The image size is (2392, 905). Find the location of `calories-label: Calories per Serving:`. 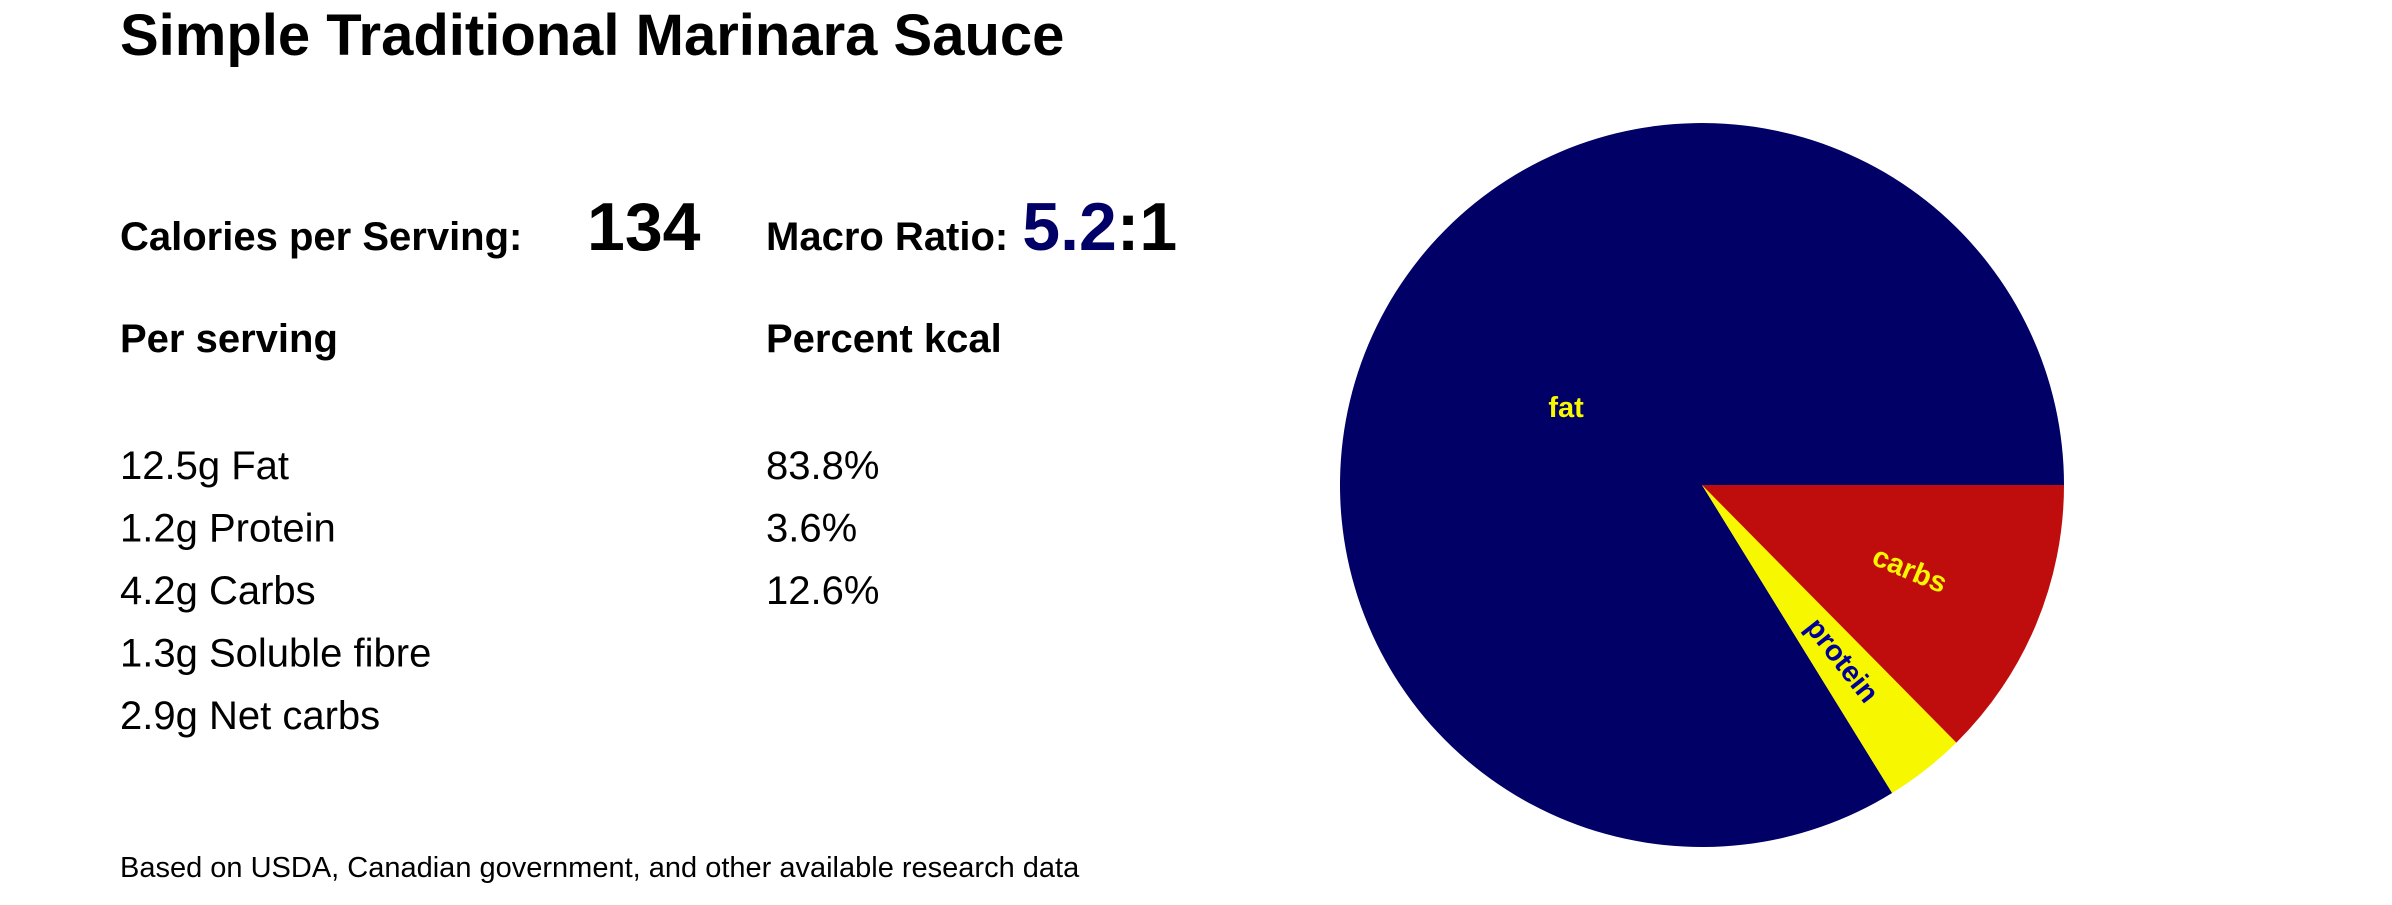

calories-label: Calories per Serving: is located at coordinates (321, 237).